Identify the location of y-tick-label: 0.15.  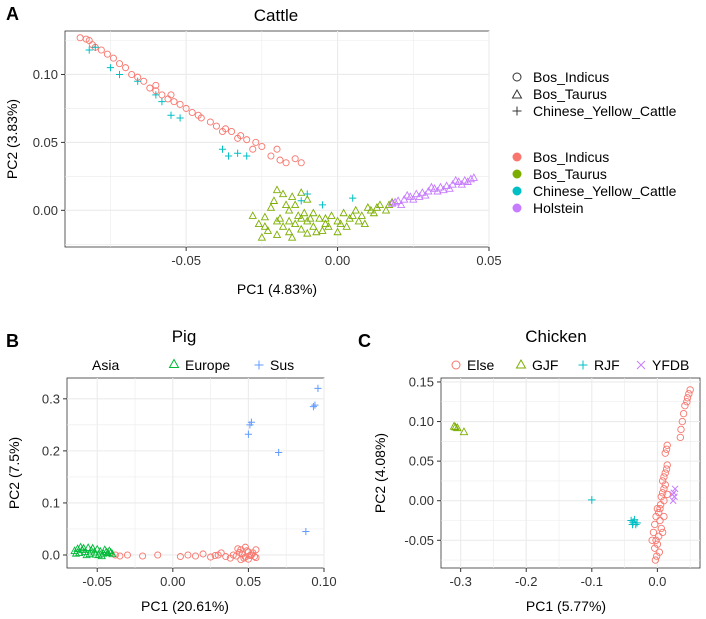
(421, 381).